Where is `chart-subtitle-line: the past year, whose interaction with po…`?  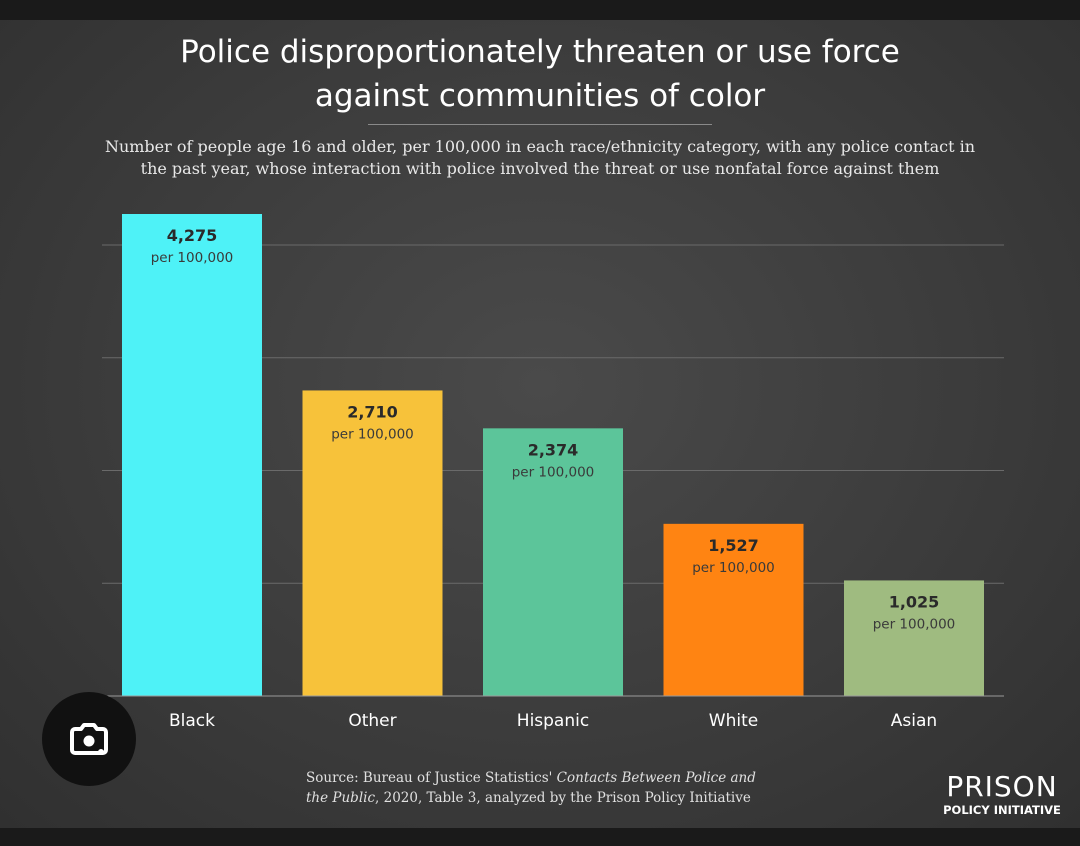 chart-subtitle-line: the past year, whose interaction with po… is located at coordinates (540, 168).